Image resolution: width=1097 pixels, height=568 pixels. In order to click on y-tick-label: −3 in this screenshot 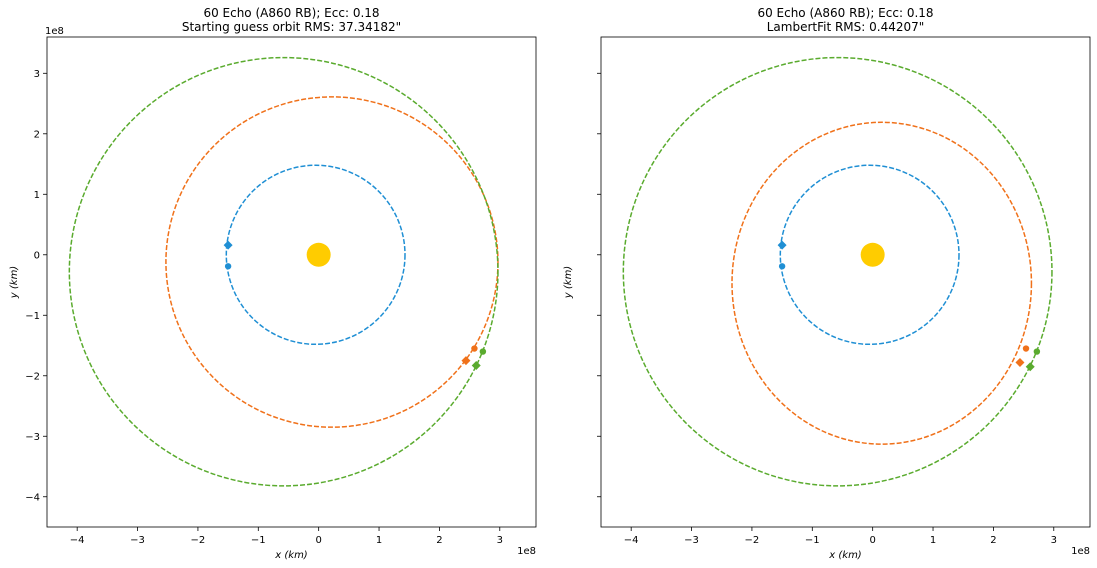, I will do `click(32, 437)`.